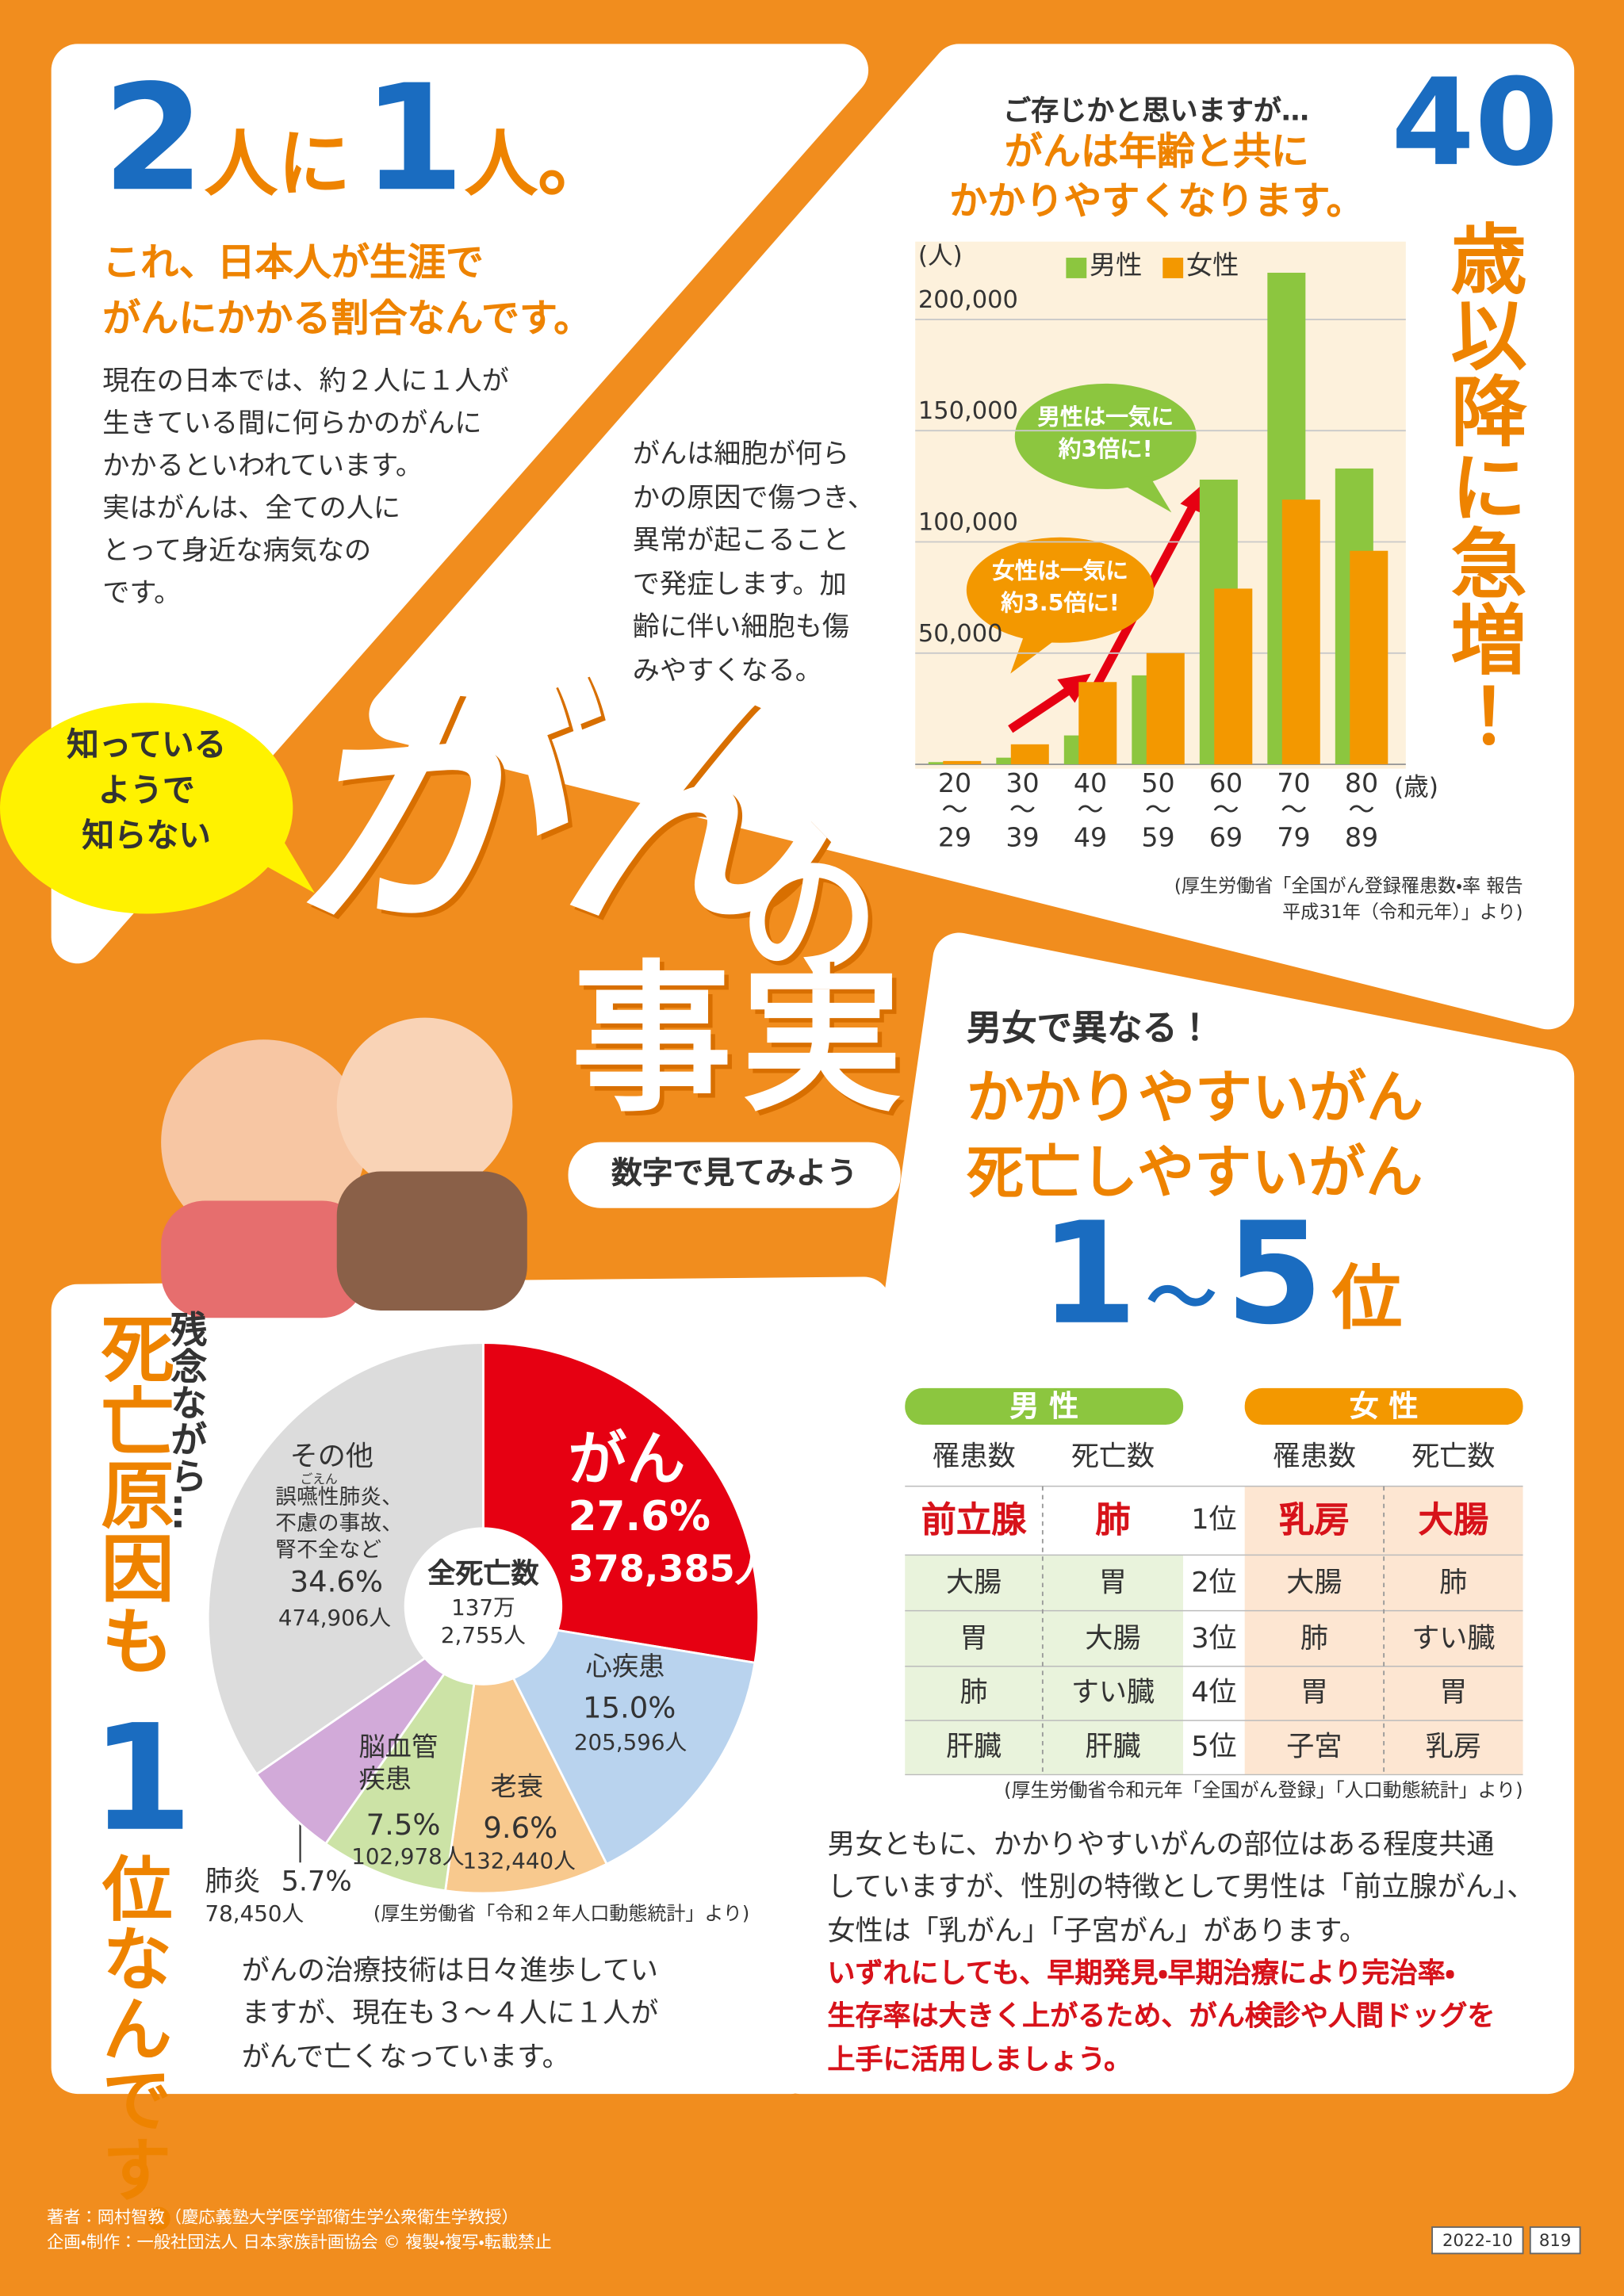 Image resolution: width=1624 pixels, height=2296 pixels. I want to click on table-cell-text: 4位, so click(1214, 1693).